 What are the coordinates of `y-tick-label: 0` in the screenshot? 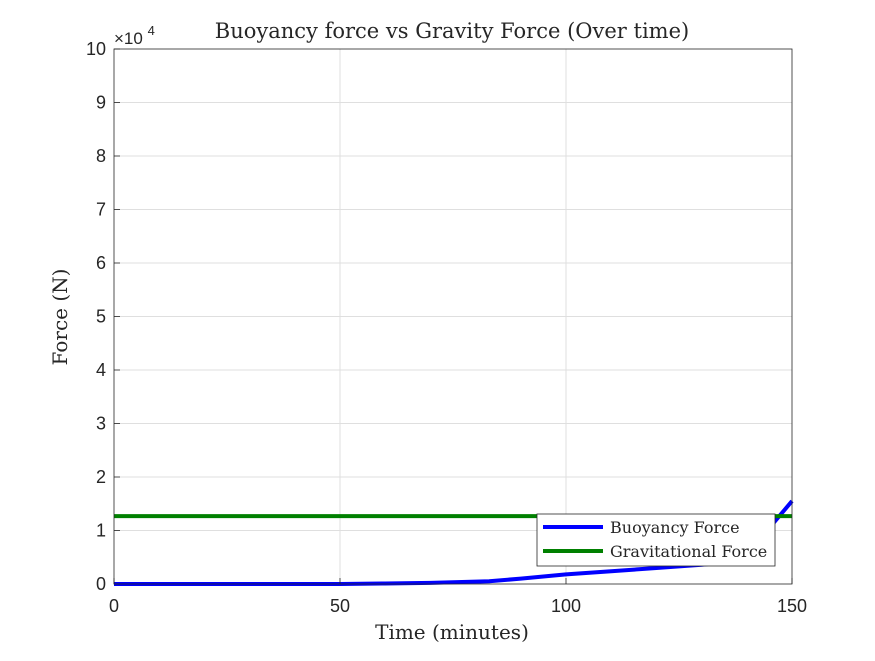 It's located at (101, 584).